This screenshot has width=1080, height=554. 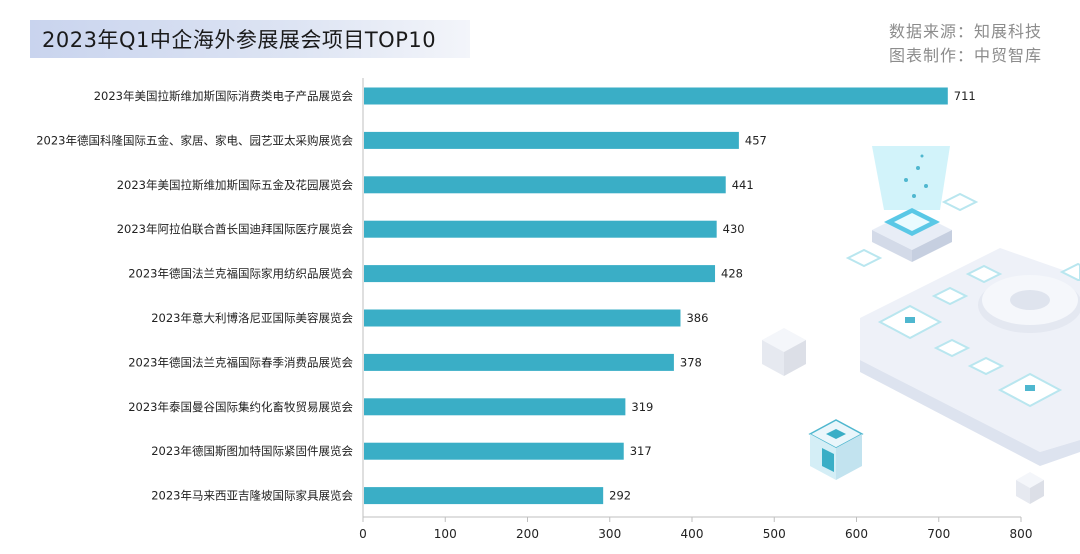 What do you see at coordinates (194, 140) in the screenshot?
I see `category-label: 2023年德国科隆国际五金、家居、家电、园艺亚太采购展览会` at bounding box center [194, 140].